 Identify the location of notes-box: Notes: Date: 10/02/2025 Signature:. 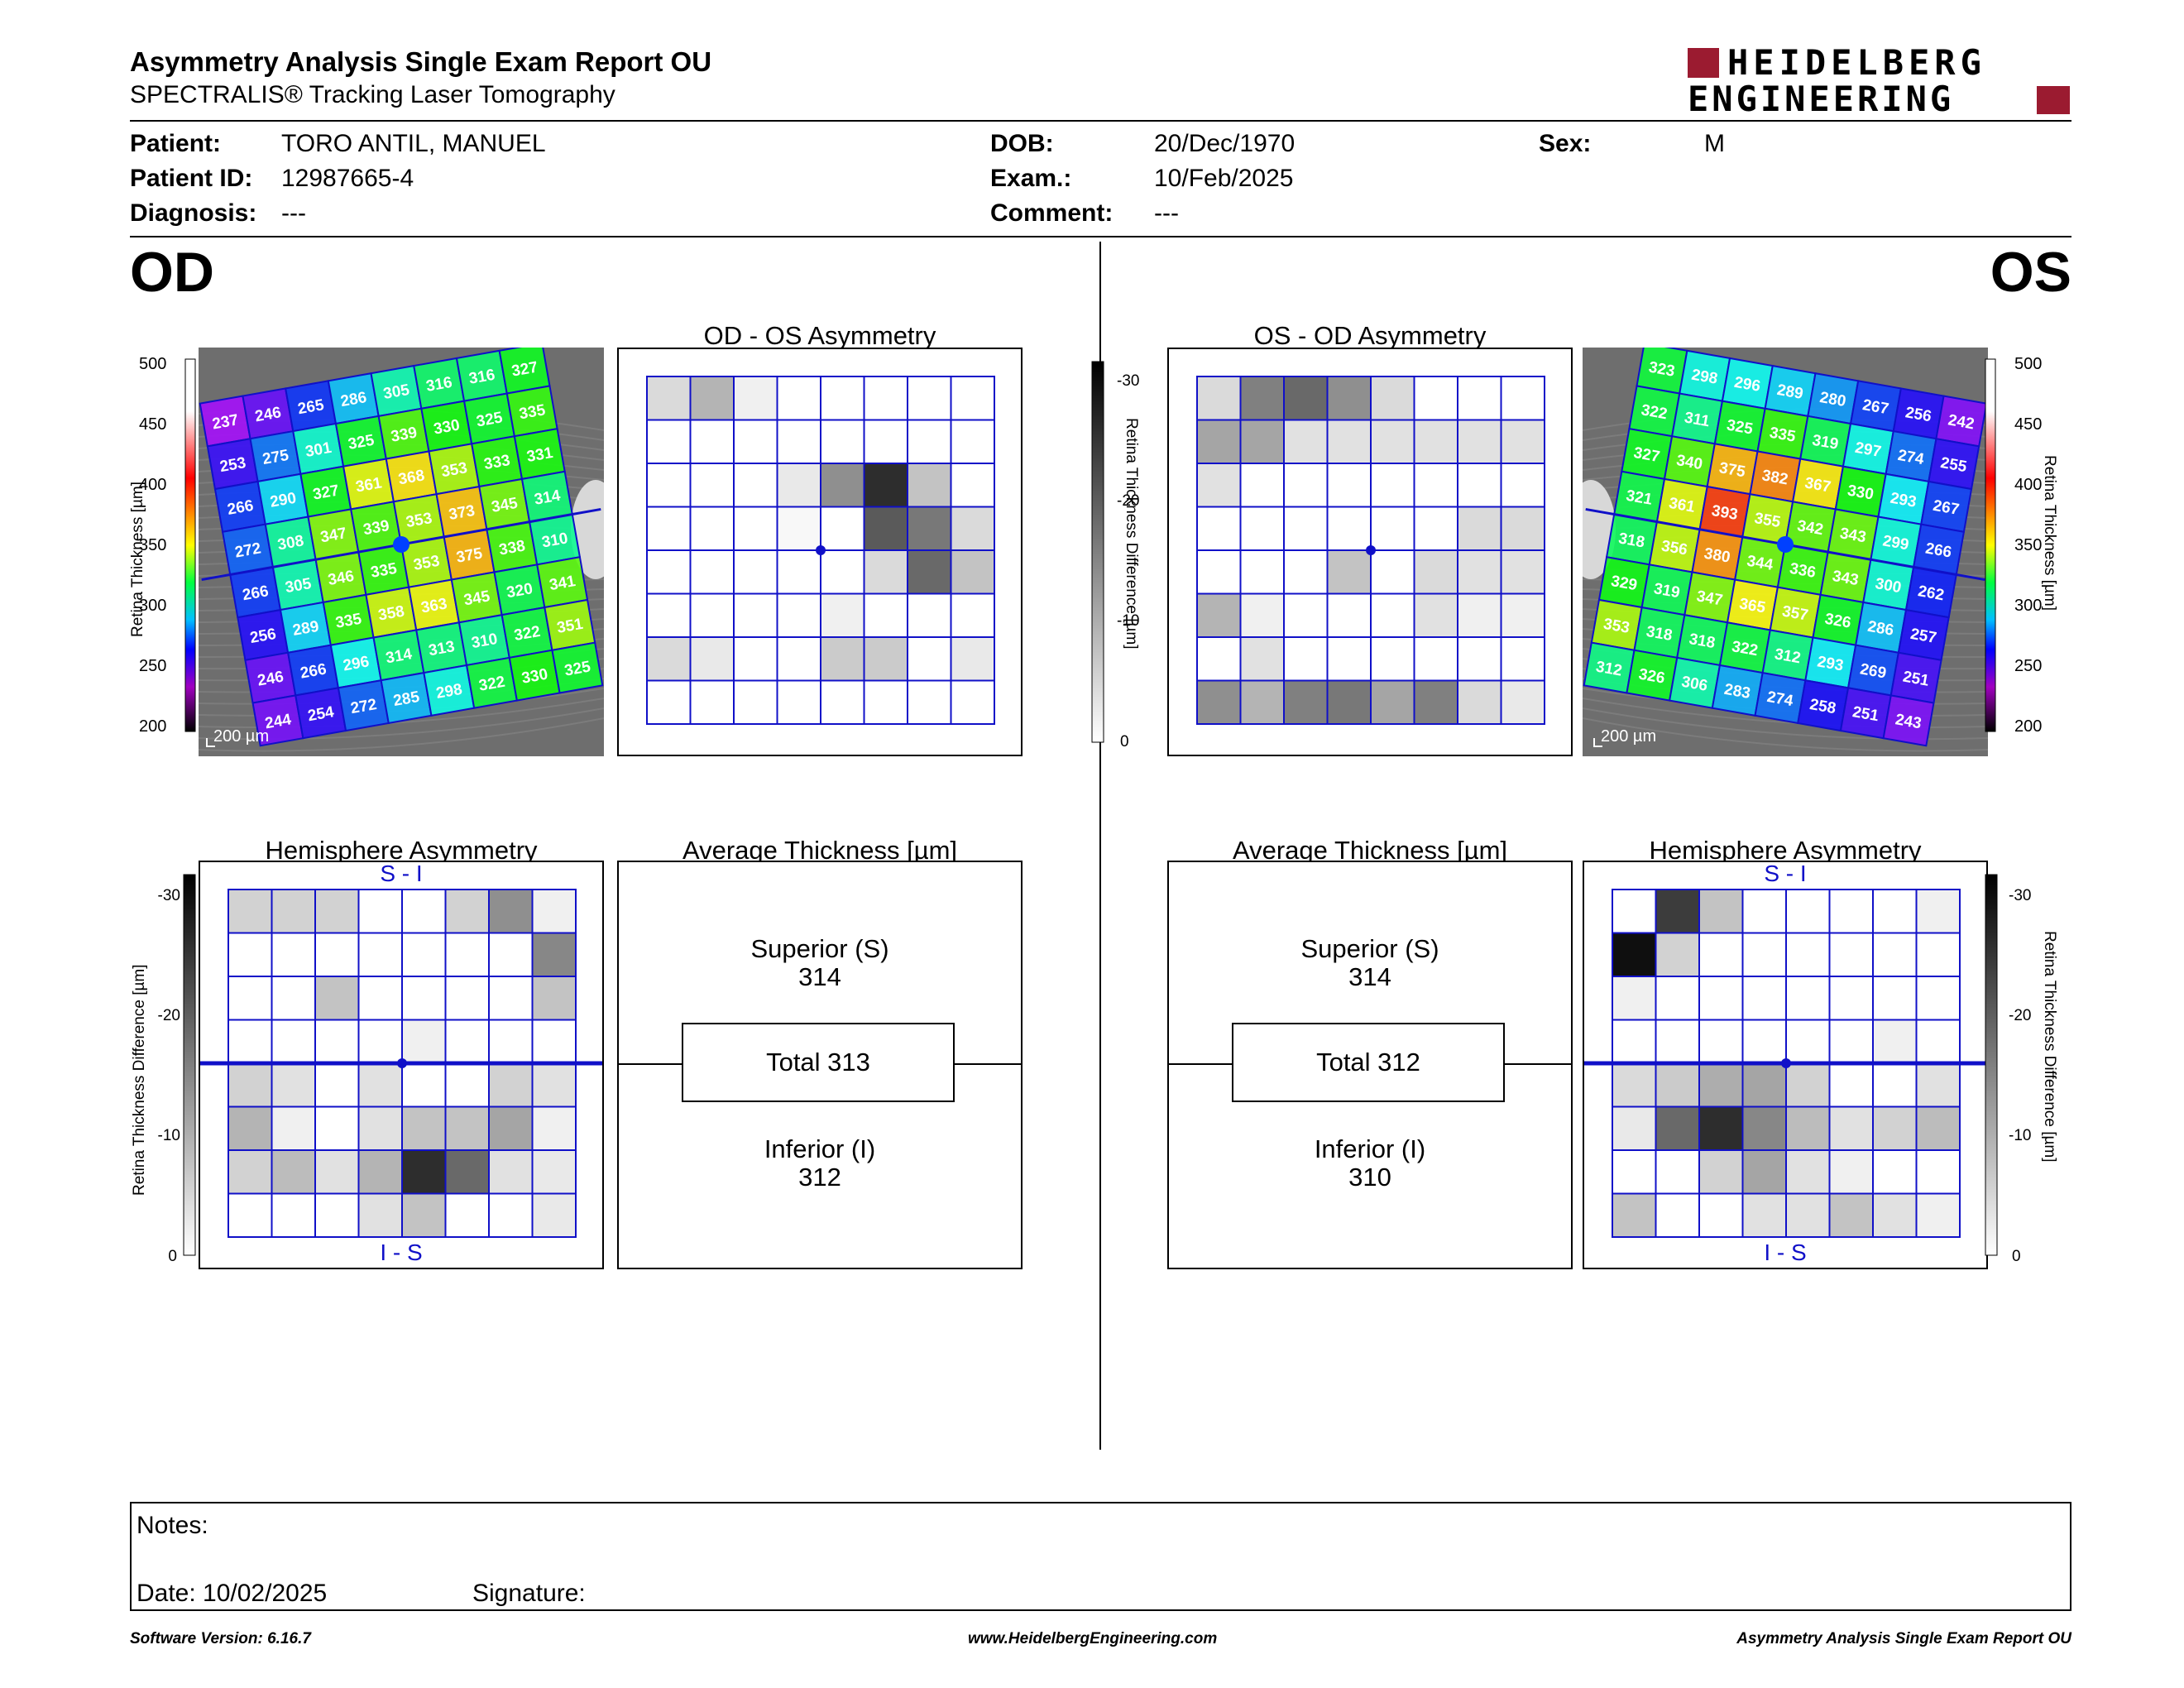
(1100, 1556).